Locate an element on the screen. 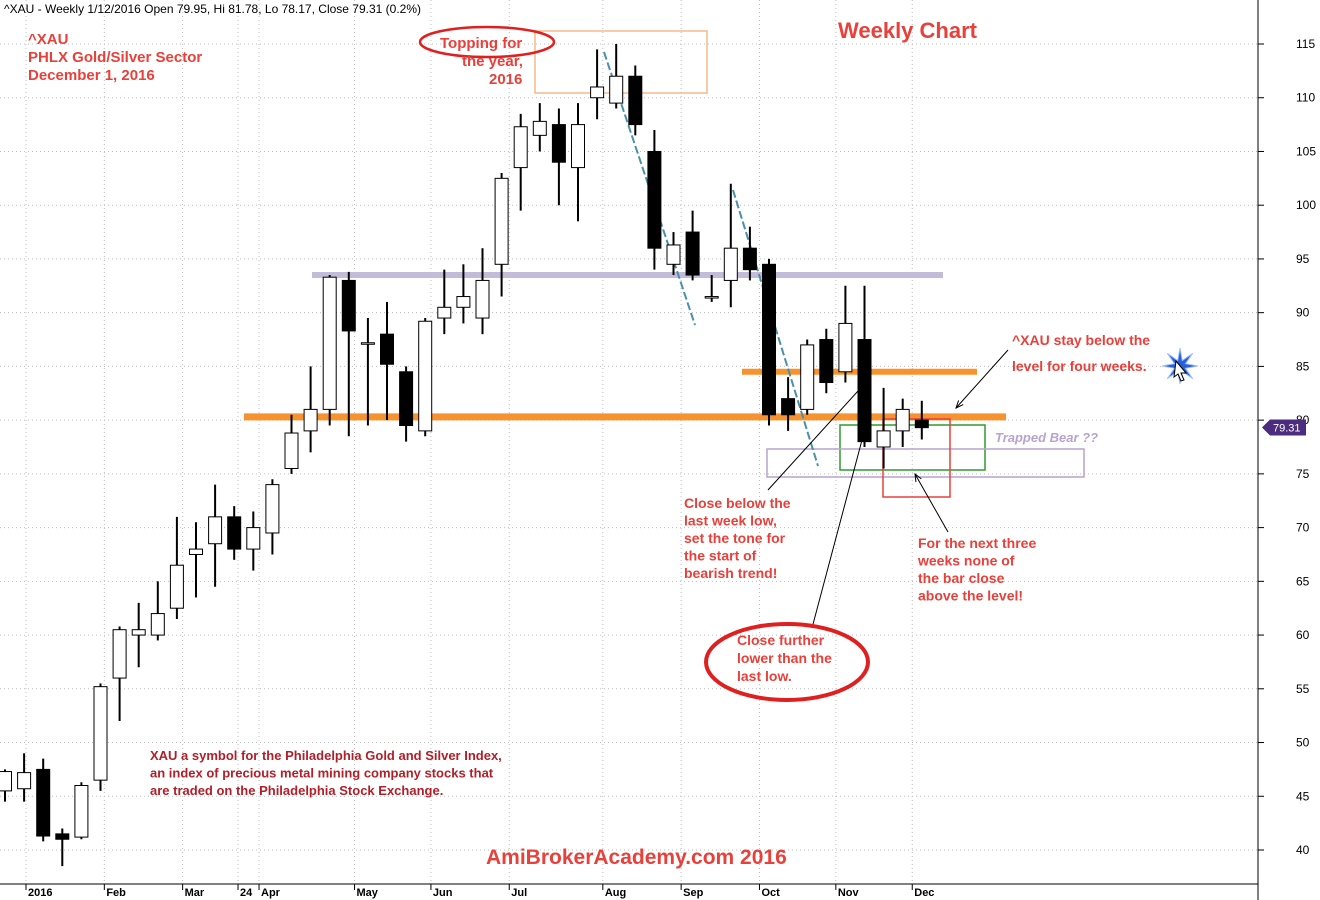 Image resolution: width=1320 pixels, height=900 pixels. y-tick-label: 45 is located at coordinates (1303, 796).